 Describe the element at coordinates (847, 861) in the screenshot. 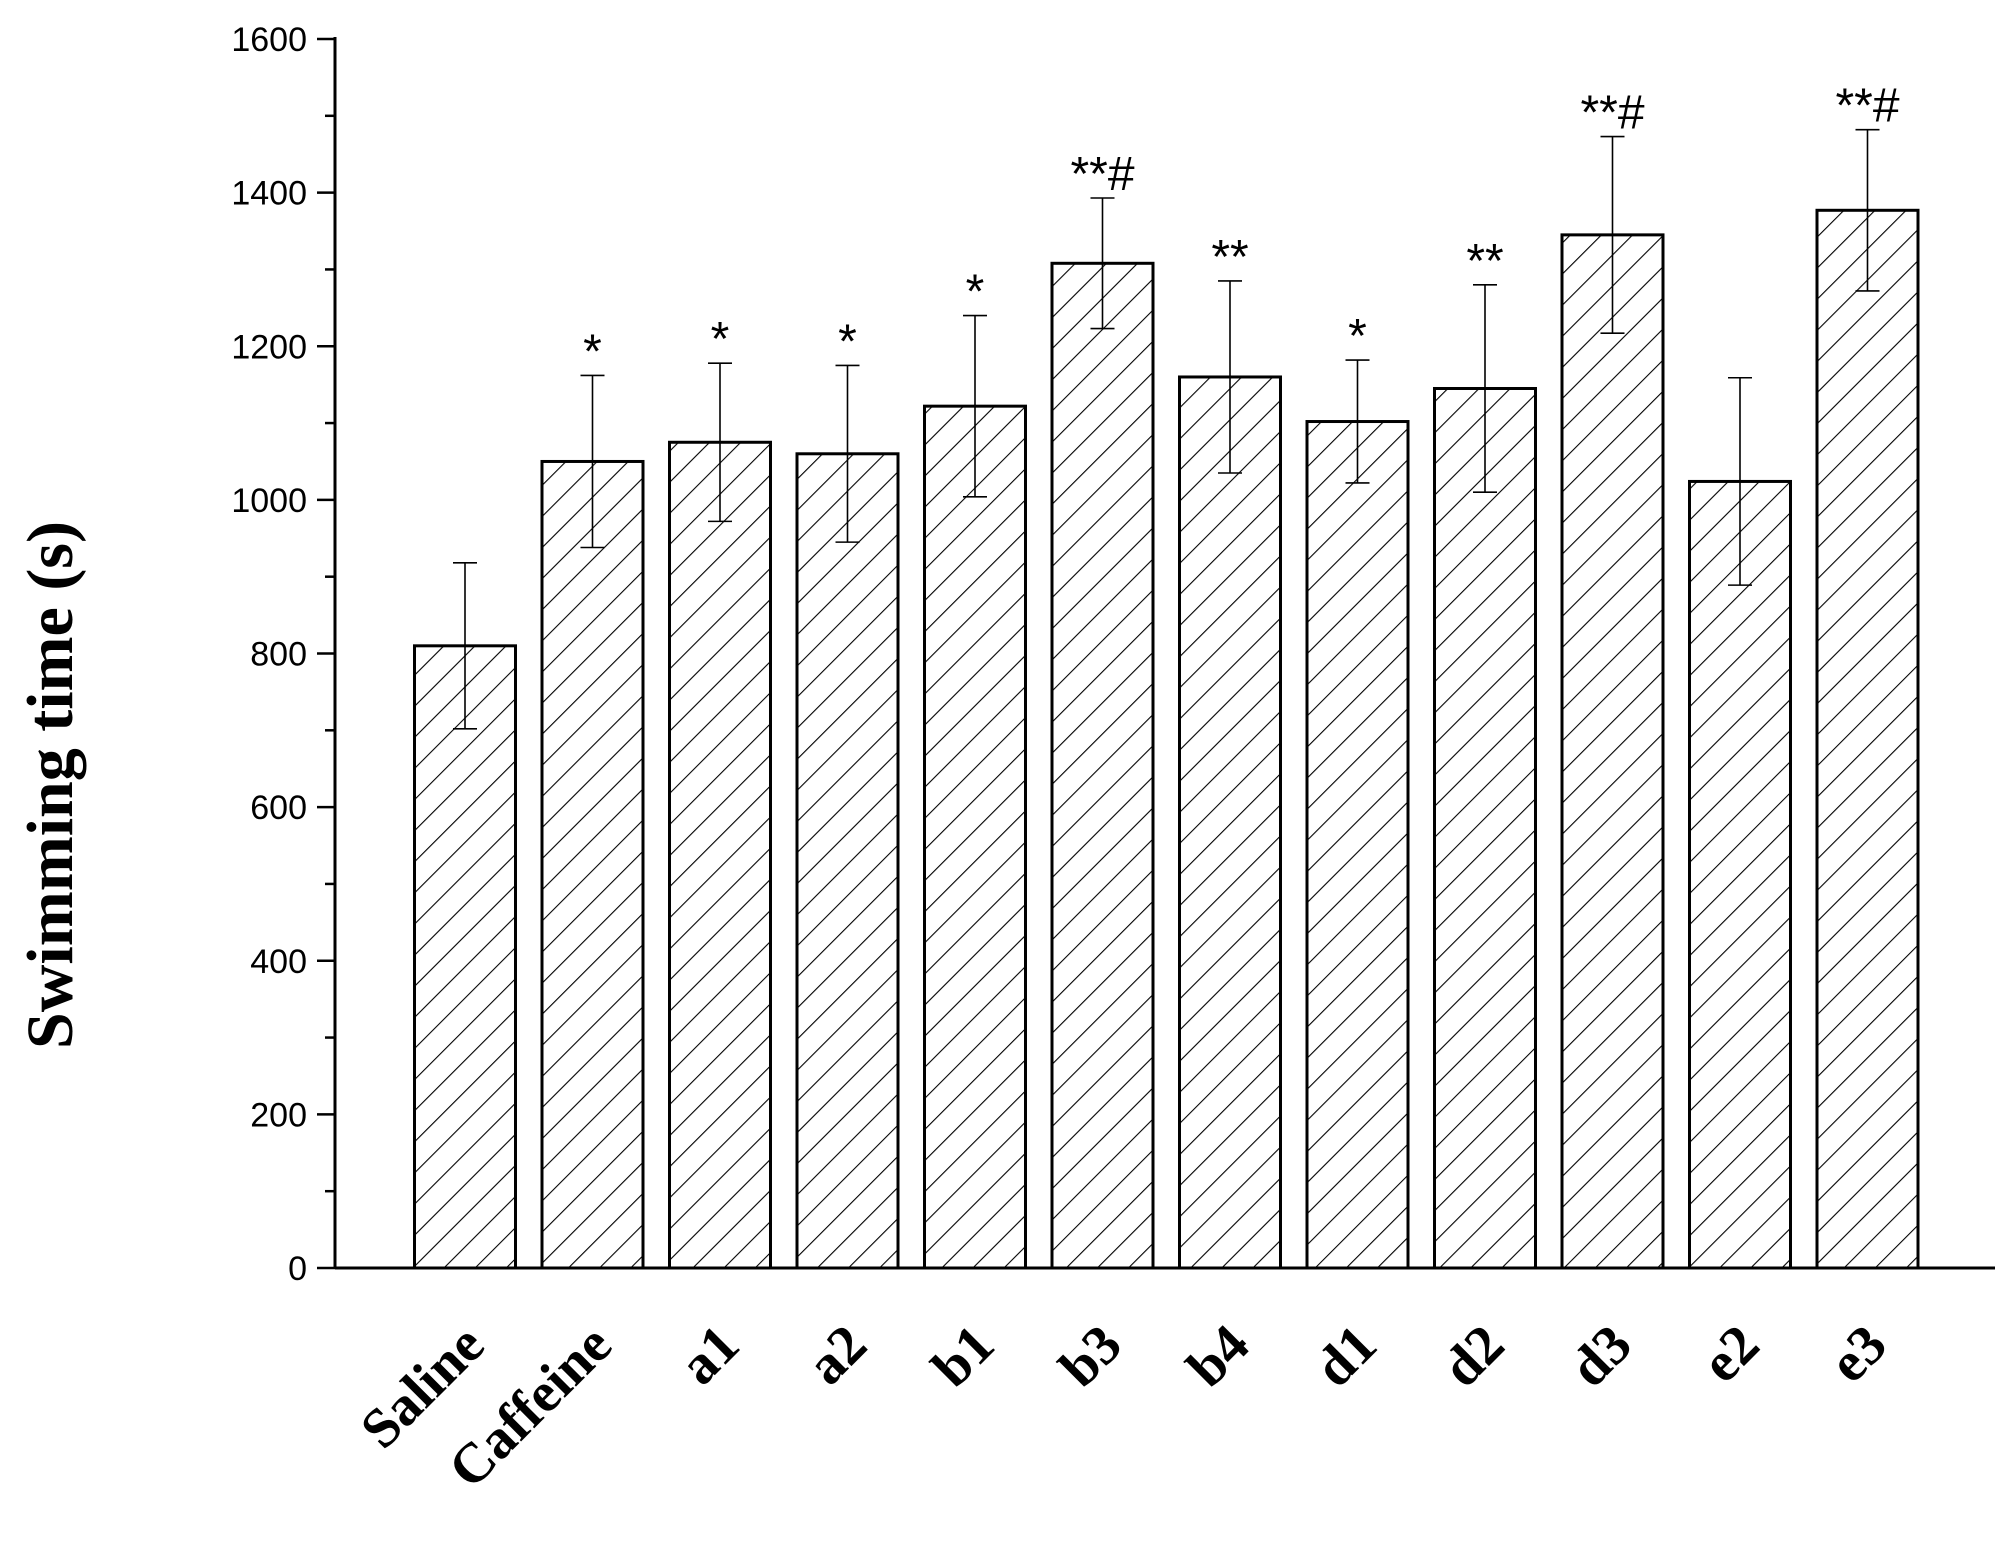

I see `bar-a2` at that location.